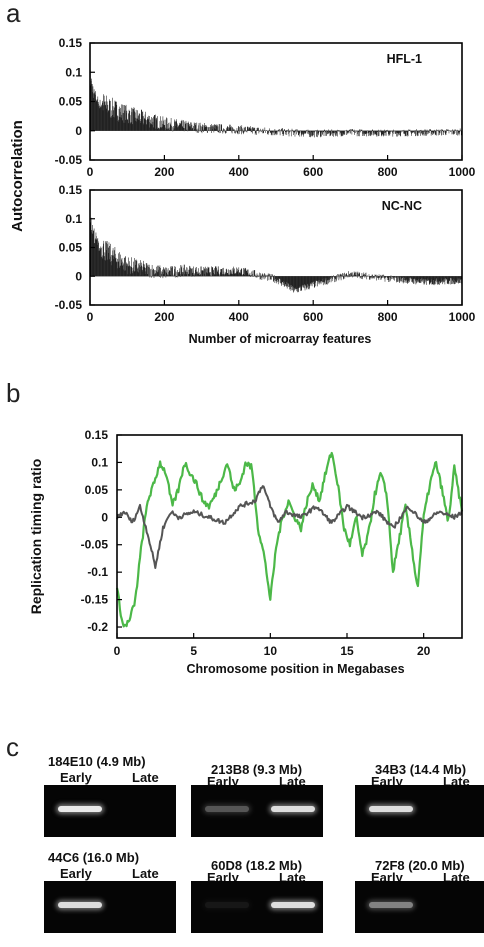  What do you see at coordinates (420, 865) in the screenshot?
I see `gel-title: 72F8 (20.0 Mb)` at bounding box center [420, 865].